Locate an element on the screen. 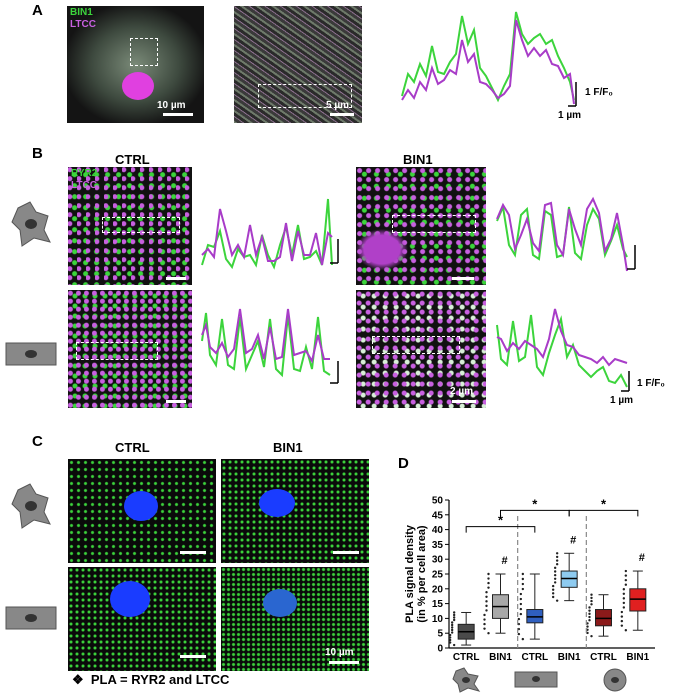  panel-a-micrograph-zoom: 5 µm is located at coordinates (298, 64).